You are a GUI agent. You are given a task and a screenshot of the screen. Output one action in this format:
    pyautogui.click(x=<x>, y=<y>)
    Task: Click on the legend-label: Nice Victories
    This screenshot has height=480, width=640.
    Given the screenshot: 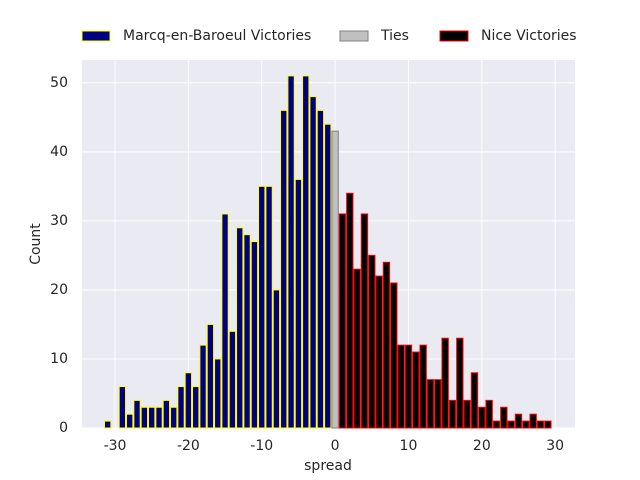 What is the action you would take?
    pyautogui.click(x=529, y=36)
    